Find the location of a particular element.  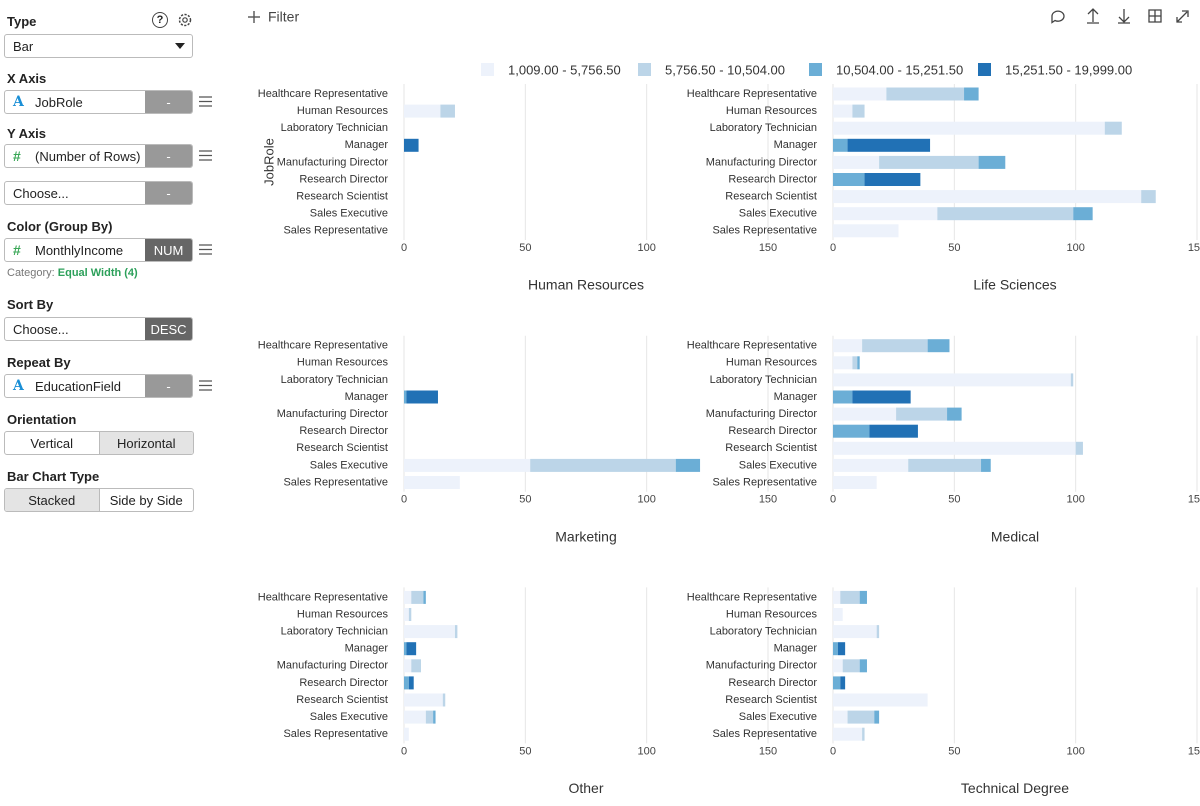

download-icon is located at coordinates (1124, 16).